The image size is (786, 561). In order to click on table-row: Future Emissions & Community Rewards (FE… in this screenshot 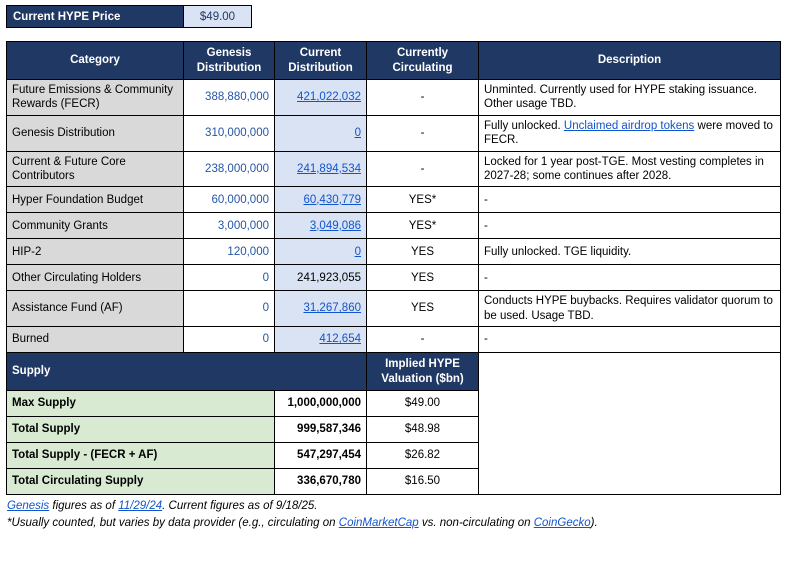, I will do `click(393, 97)`.